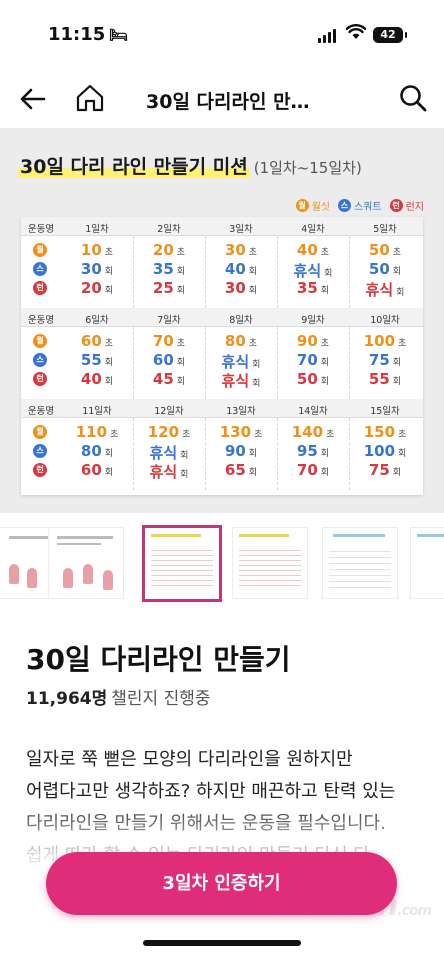 This screenshot has height=960, width=444. I want to click on value-number: 80, so click(235, 341).